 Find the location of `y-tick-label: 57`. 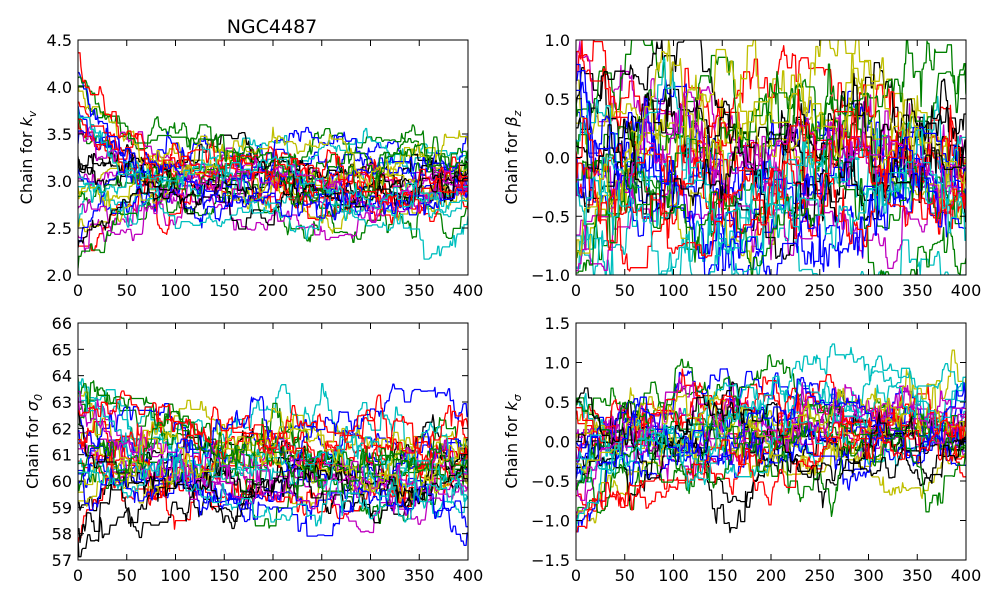

y-tick-label: 57 is located at coordinates (62, 560).